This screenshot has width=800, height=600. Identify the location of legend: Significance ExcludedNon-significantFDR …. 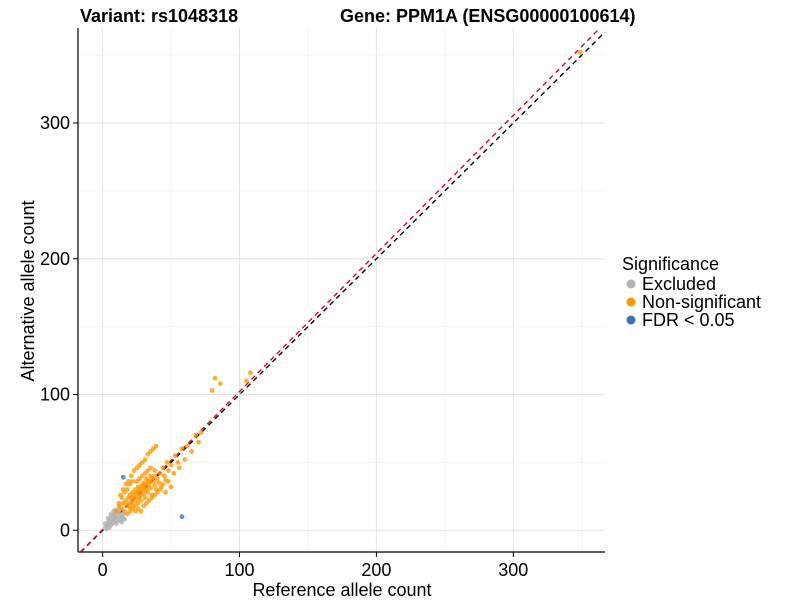
(691, 292).